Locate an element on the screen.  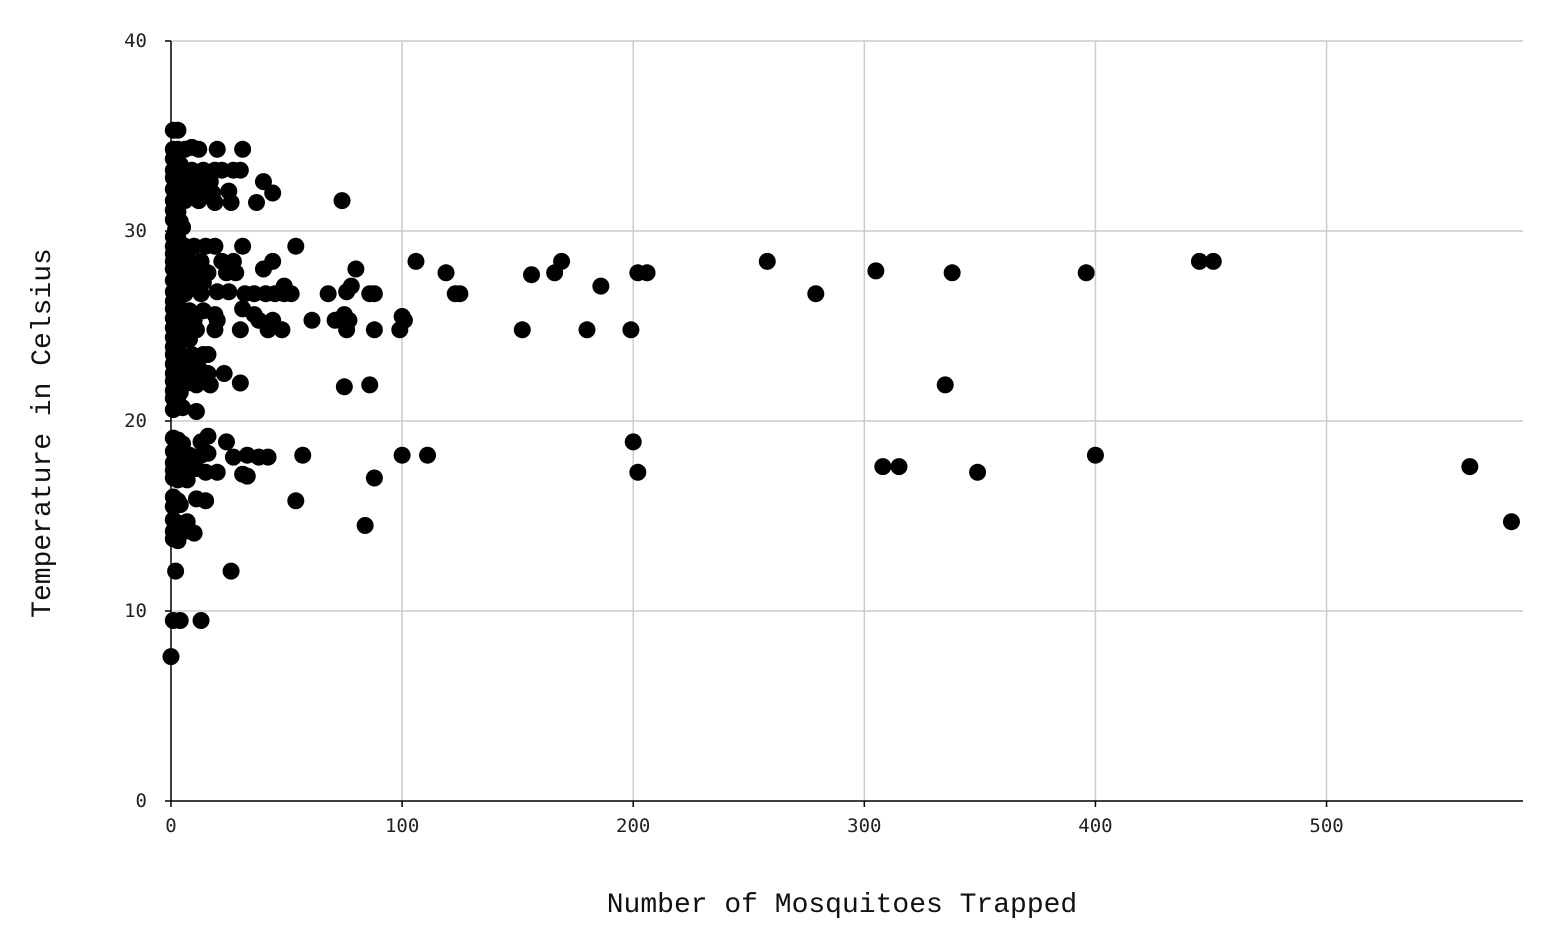
x-tick-label: 500 is located at coordinates (1326, 826).